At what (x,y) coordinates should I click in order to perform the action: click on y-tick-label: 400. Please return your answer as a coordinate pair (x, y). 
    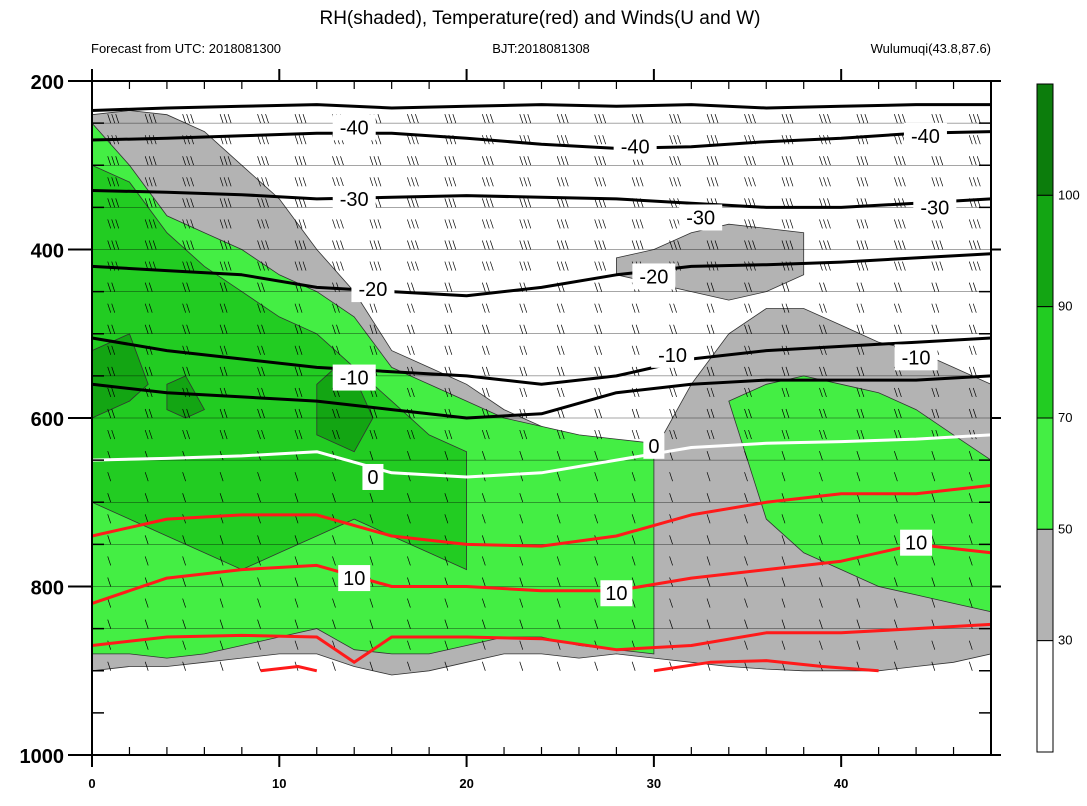
    Looking at the image, I should click on (47, 252).